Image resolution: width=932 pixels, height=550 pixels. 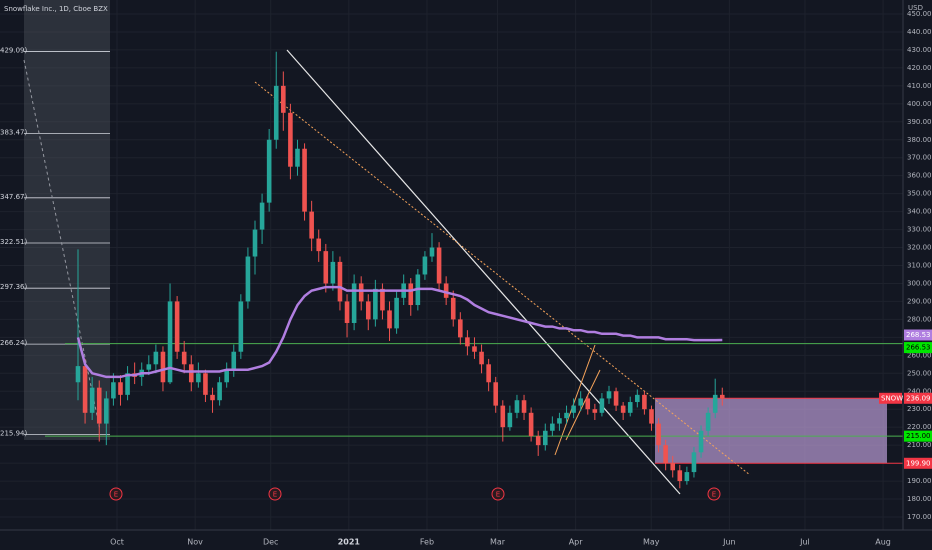 What do you see at coordinates (919, 158) in the screenshot?
I see `y-tick-label: 370.00` at bounding box center [919, 158].